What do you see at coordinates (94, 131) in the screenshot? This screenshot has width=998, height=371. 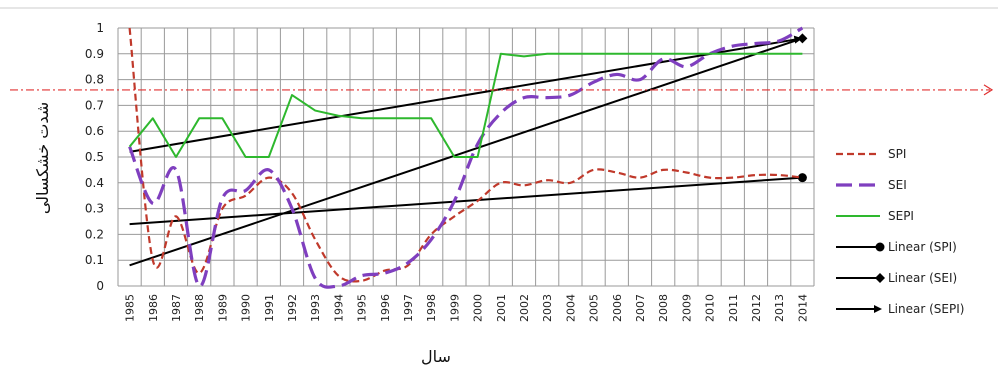 I see `y-tick-label: 0.6` at bounding box center [94, 131].